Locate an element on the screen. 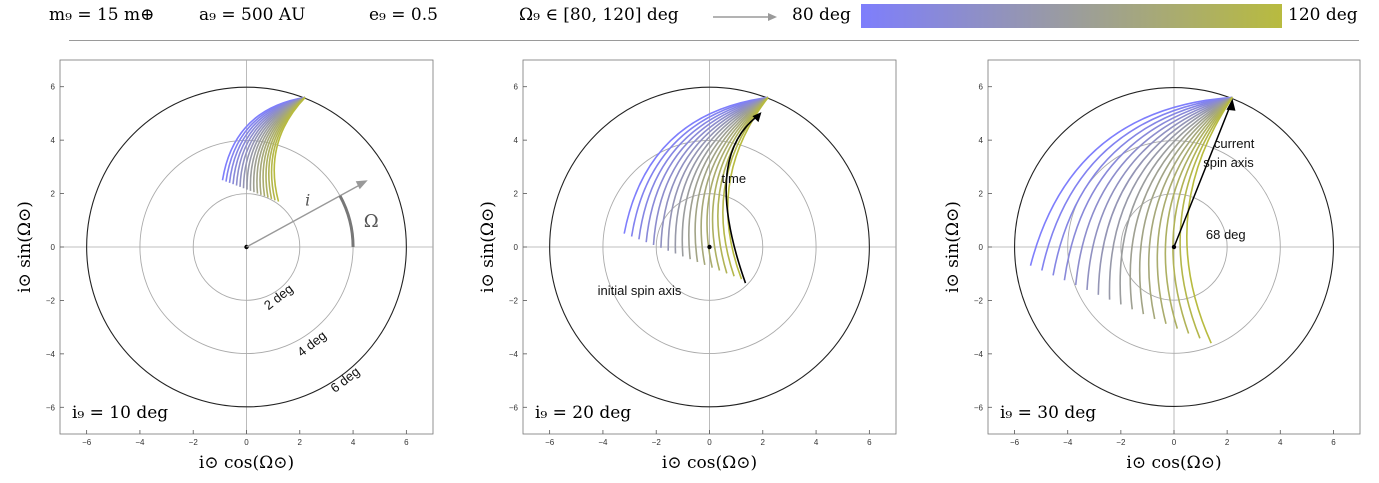  current-label-line2: spin axis is located at coordinates (1228, 162).